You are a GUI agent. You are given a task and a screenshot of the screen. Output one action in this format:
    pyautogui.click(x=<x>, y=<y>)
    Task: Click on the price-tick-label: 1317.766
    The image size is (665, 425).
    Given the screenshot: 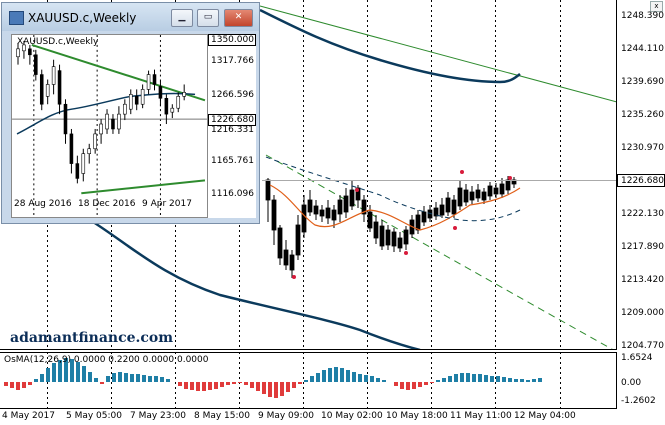 What is the action you would take?
    pyautogui.click(x=232, y=61)
    